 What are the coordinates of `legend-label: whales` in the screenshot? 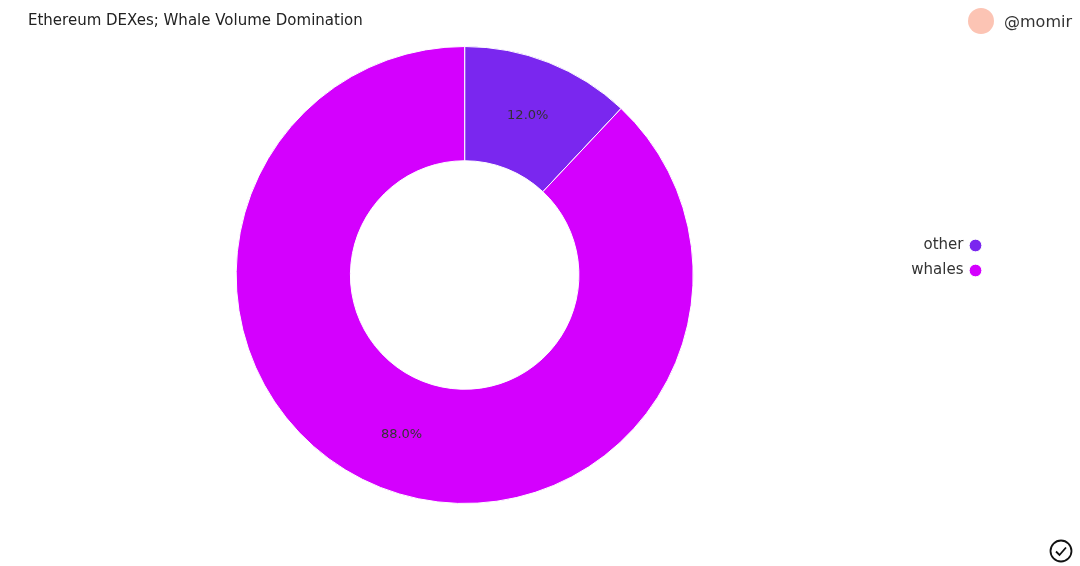 It's located at (937, 269).